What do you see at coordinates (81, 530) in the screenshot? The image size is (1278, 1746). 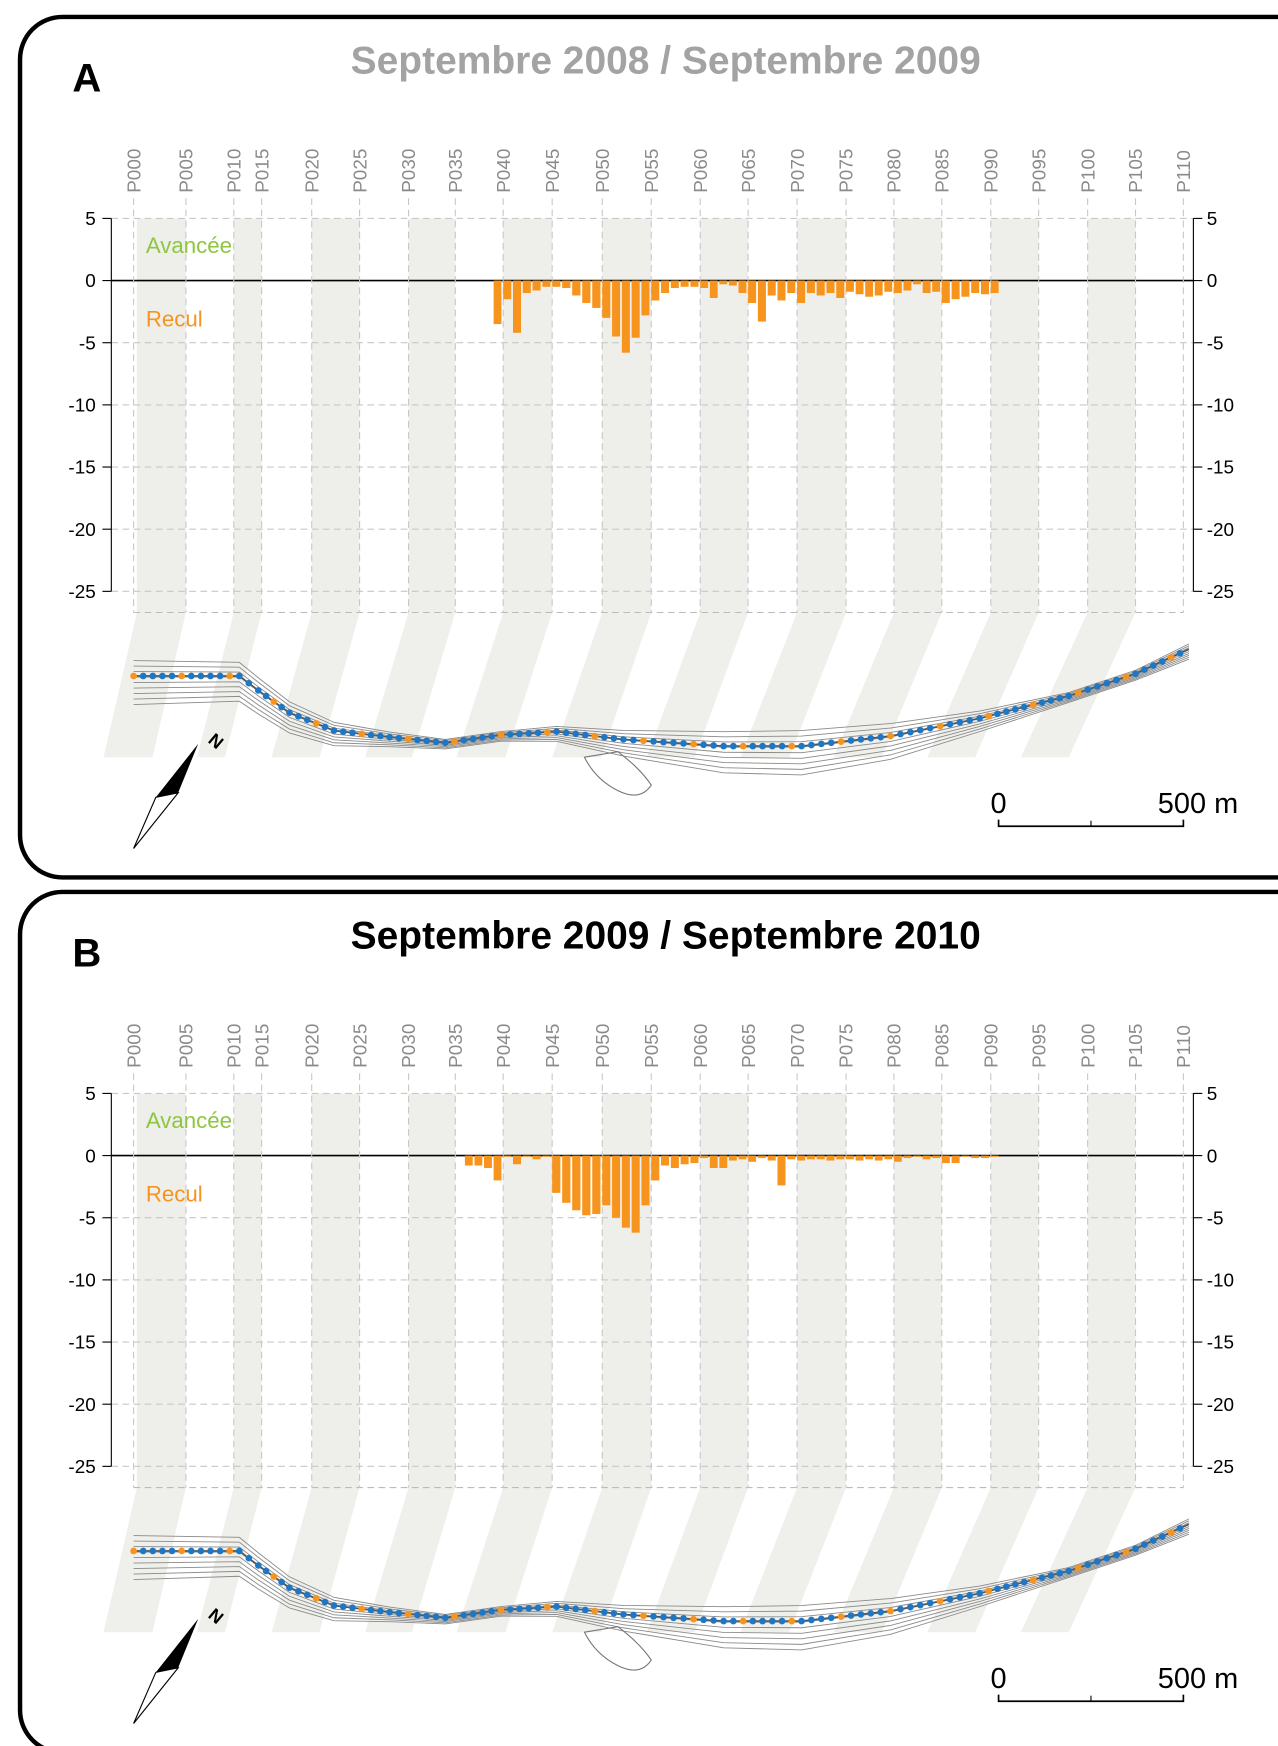 I see `y-tick-label: -20` at bounding box center [81, 530].